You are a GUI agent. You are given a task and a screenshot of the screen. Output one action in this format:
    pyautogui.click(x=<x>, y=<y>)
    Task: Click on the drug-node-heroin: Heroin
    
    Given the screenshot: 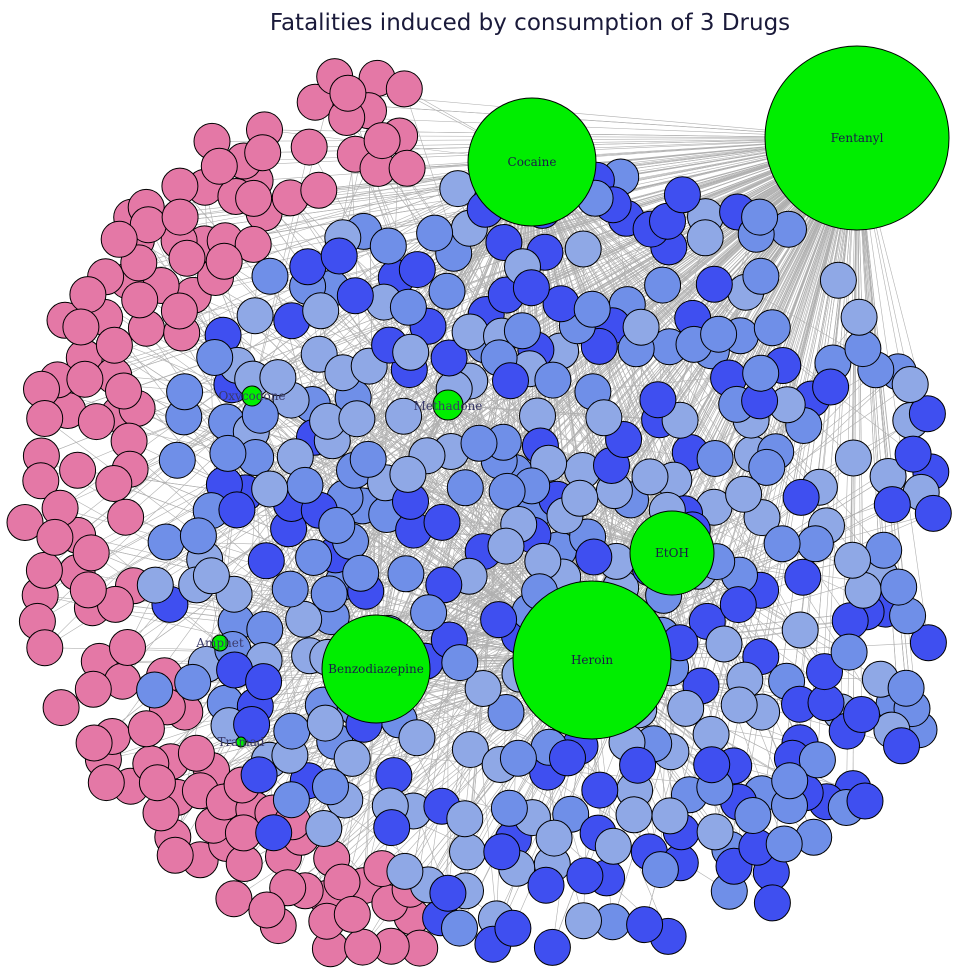 What is the action you would take?
    pyautogui.click(x=592, y=660)
    